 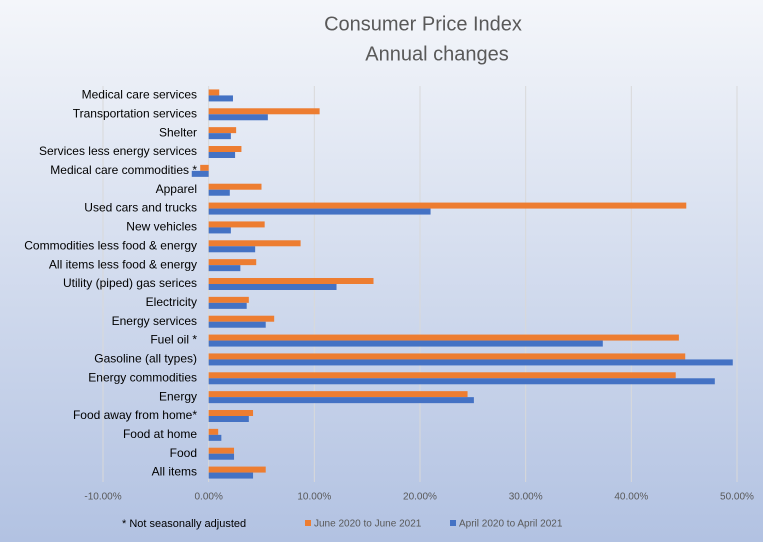 What do you see at coordinates (368, 524) in the screenshot?
I see `legend-label: June 2020 to June 2021` at bounding box center [368, 524].